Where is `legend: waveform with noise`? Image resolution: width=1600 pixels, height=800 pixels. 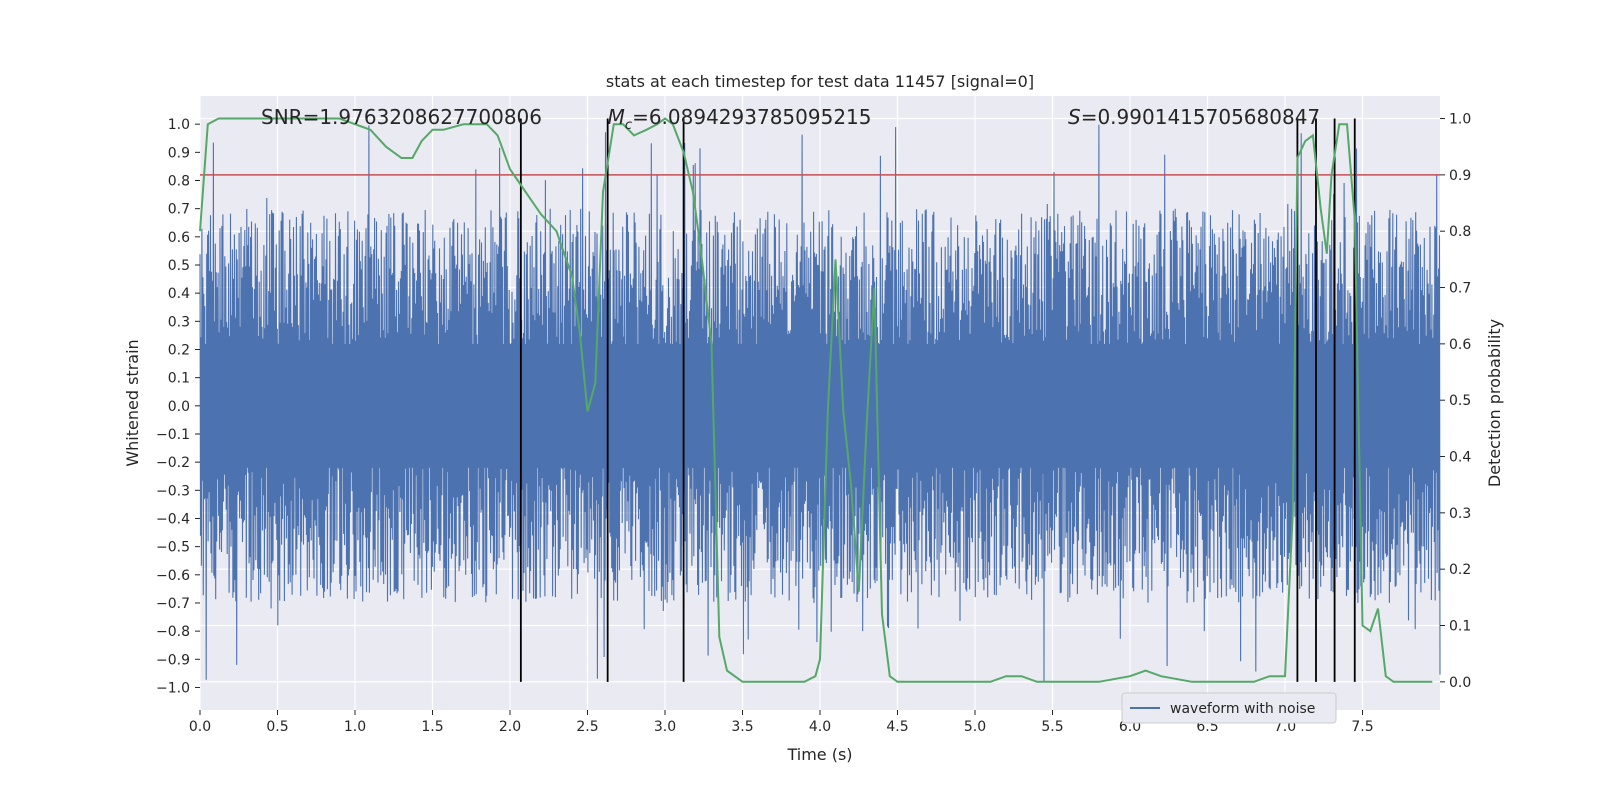 legend: waveform with noise is located at coordinates (1229, 708).